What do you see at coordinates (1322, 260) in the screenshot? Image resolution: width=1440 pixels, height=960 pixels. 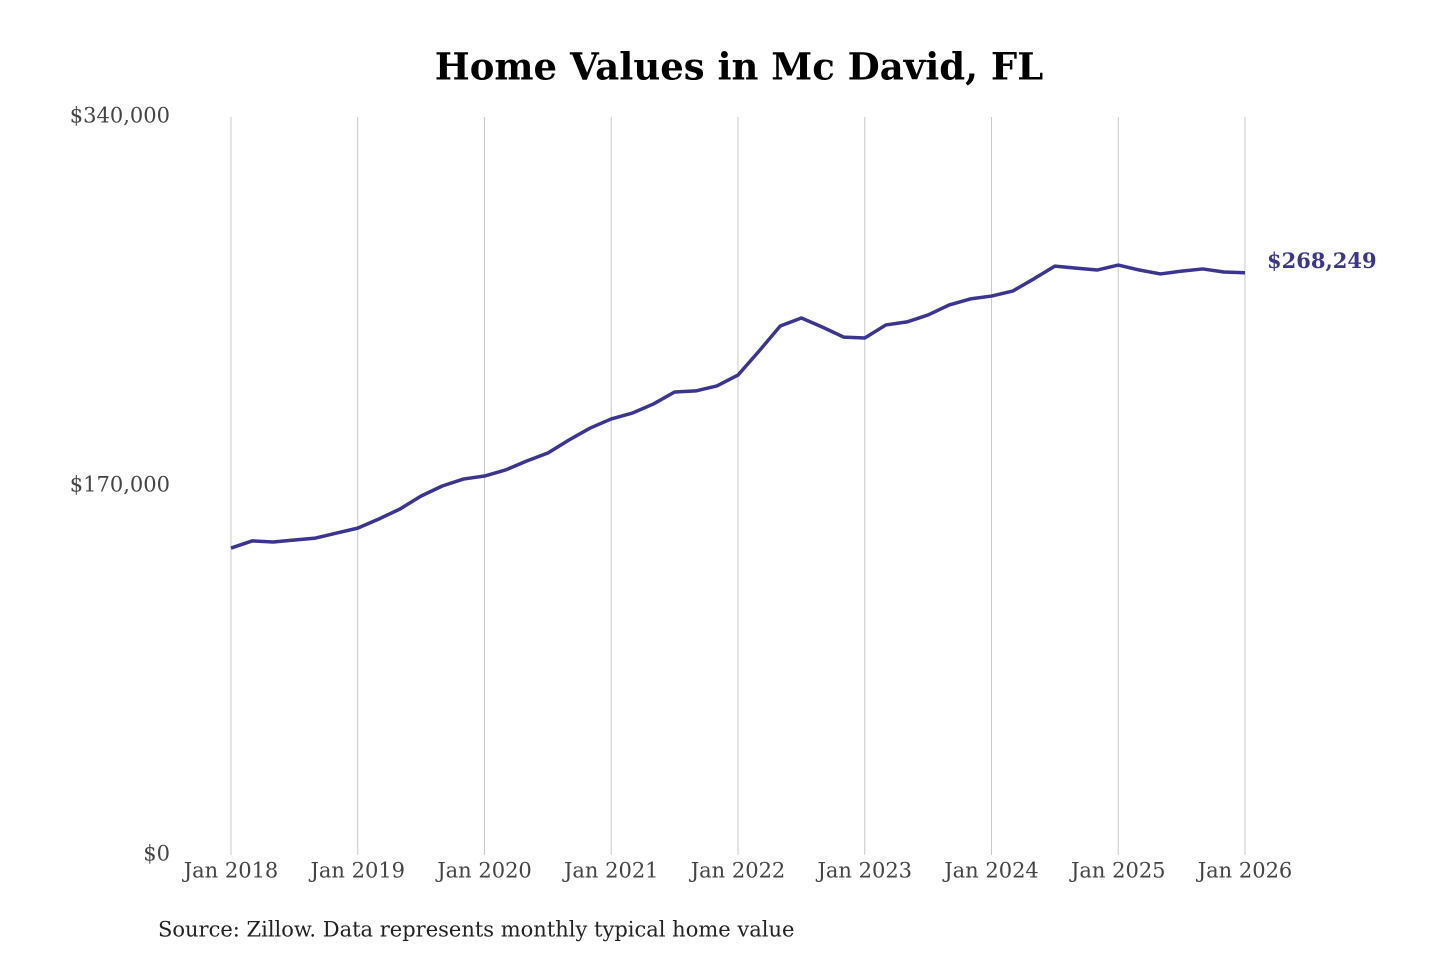 I see `value-label: $268,249` at bounding box center [1322, 260].